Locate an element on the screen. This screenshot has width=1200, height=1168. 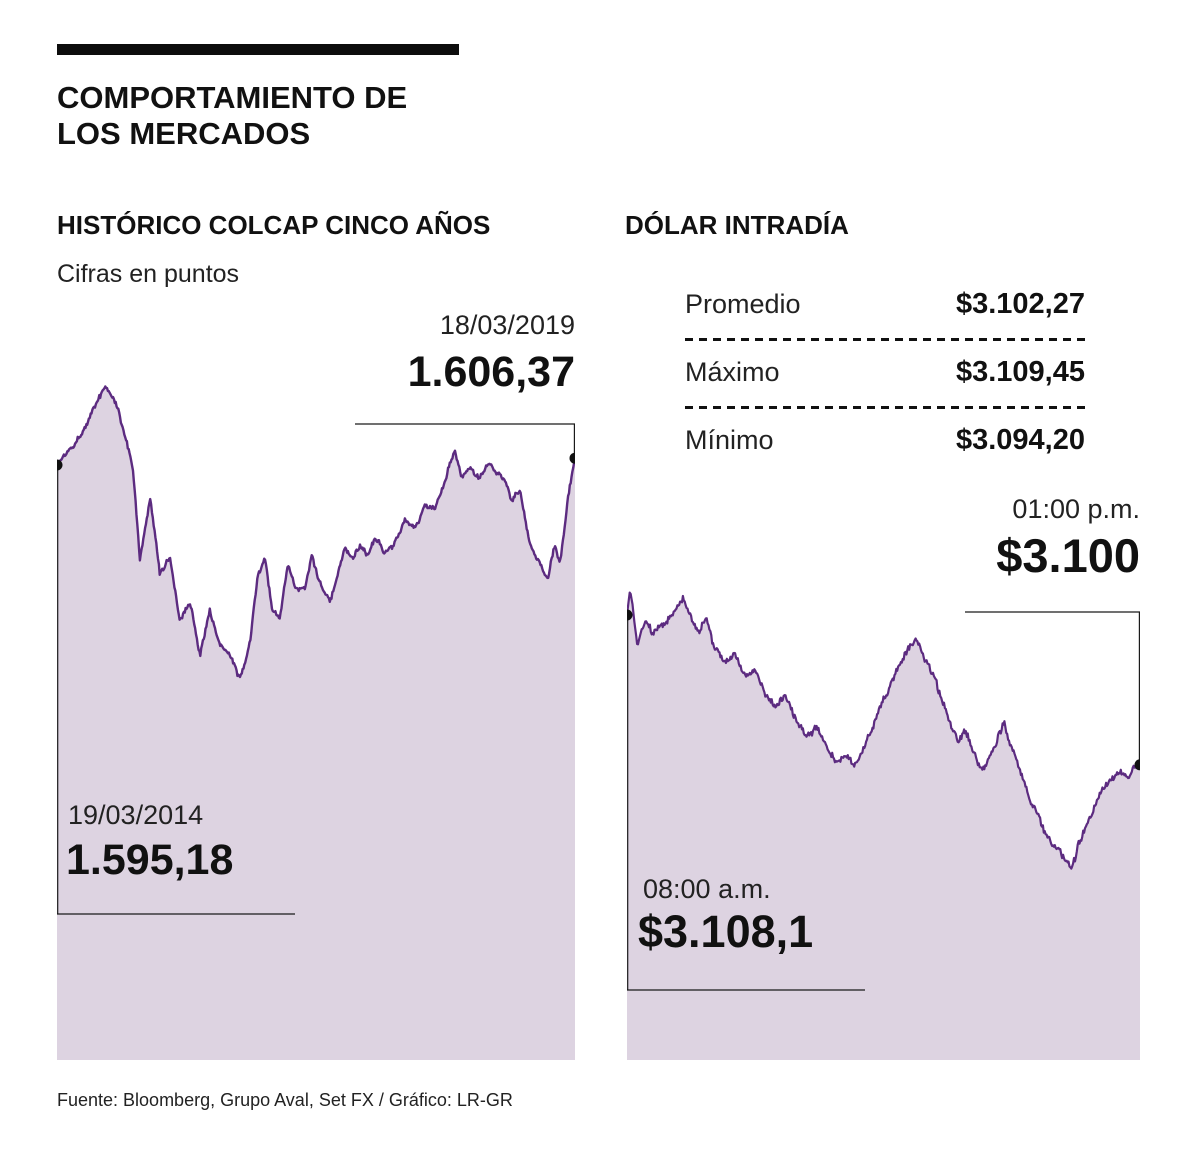
stat-row-maximo: Máximo $3.109,45 is located at coordinates (885, 372).